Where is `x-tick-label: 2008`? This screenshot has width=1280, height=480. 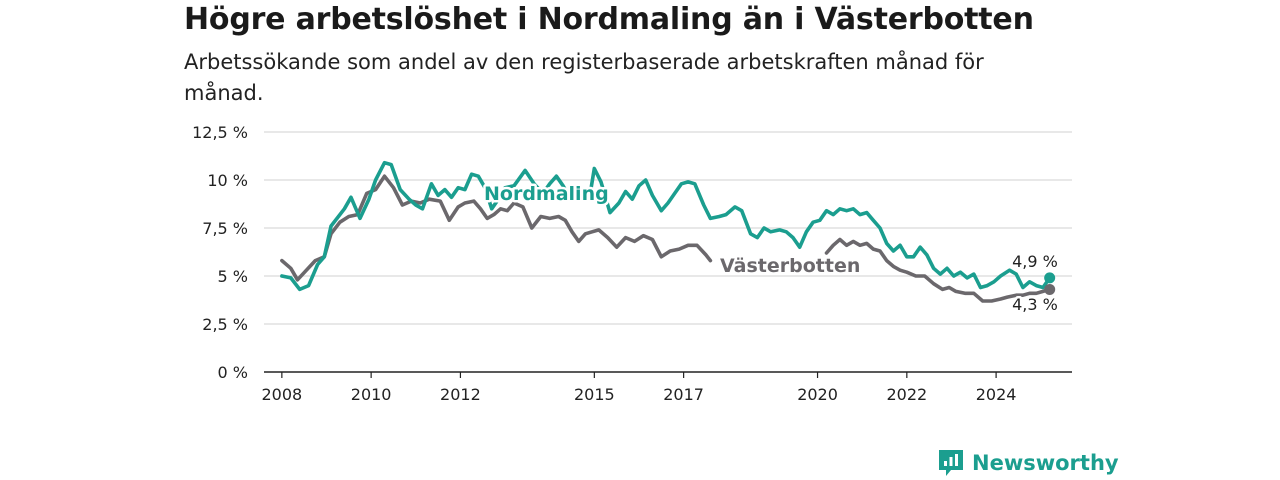
x-tick-label: 2008 is located at coordinates (281, 394).